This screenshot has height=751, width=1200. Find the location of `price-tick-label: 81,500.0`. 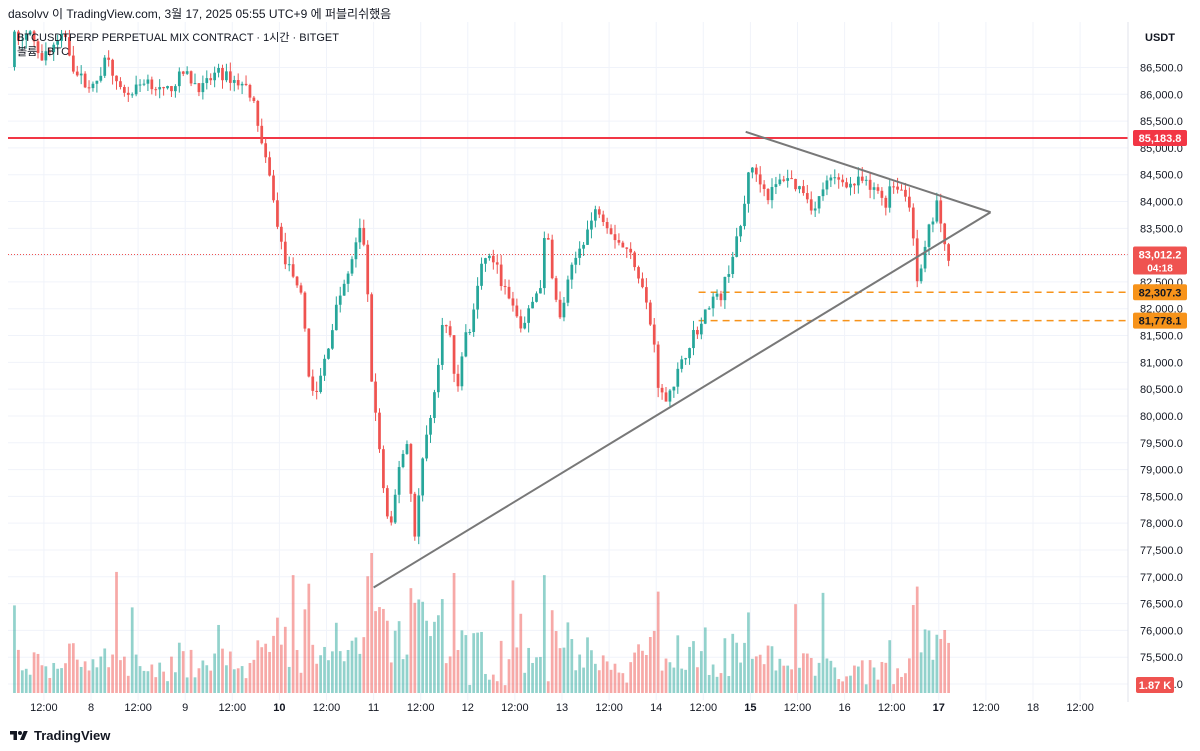

price-tick-label: 81,500.0 is located at coordinates (1161, 337).